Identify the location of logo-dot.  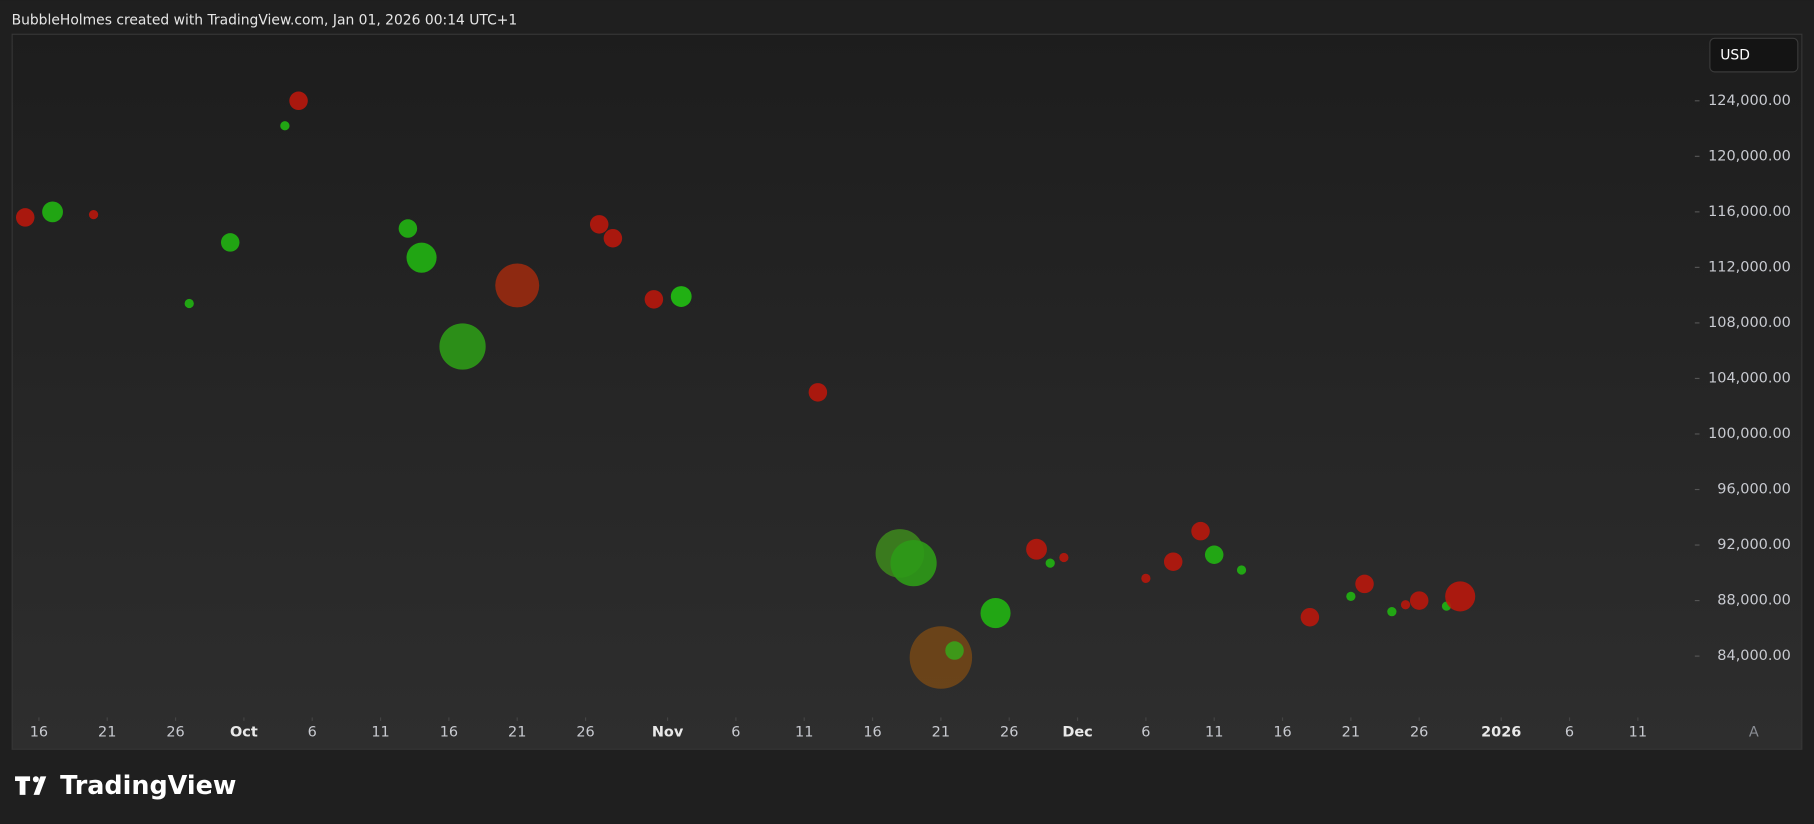
(35, 779).